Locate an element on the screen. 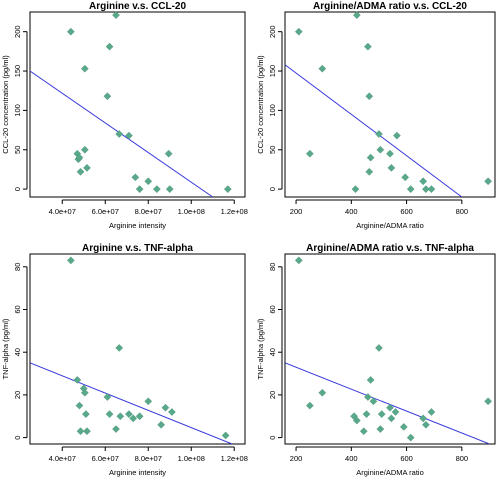  y-tick-label: 50 is located at coordinates (272, 150).